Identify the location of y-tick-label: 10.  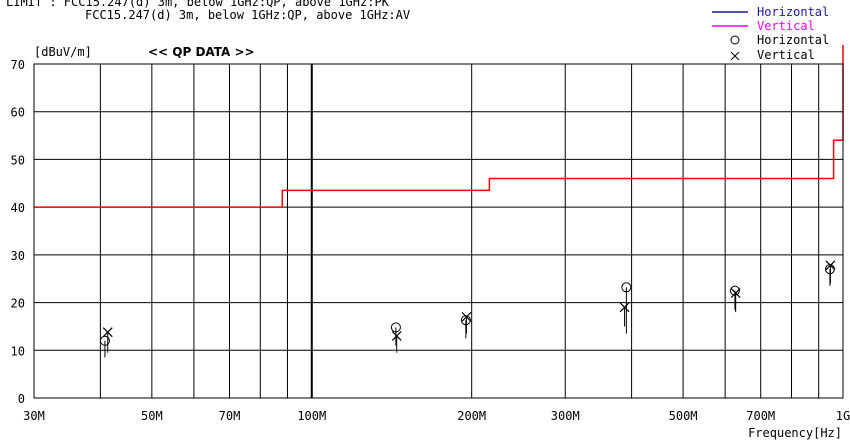
(18, 351).